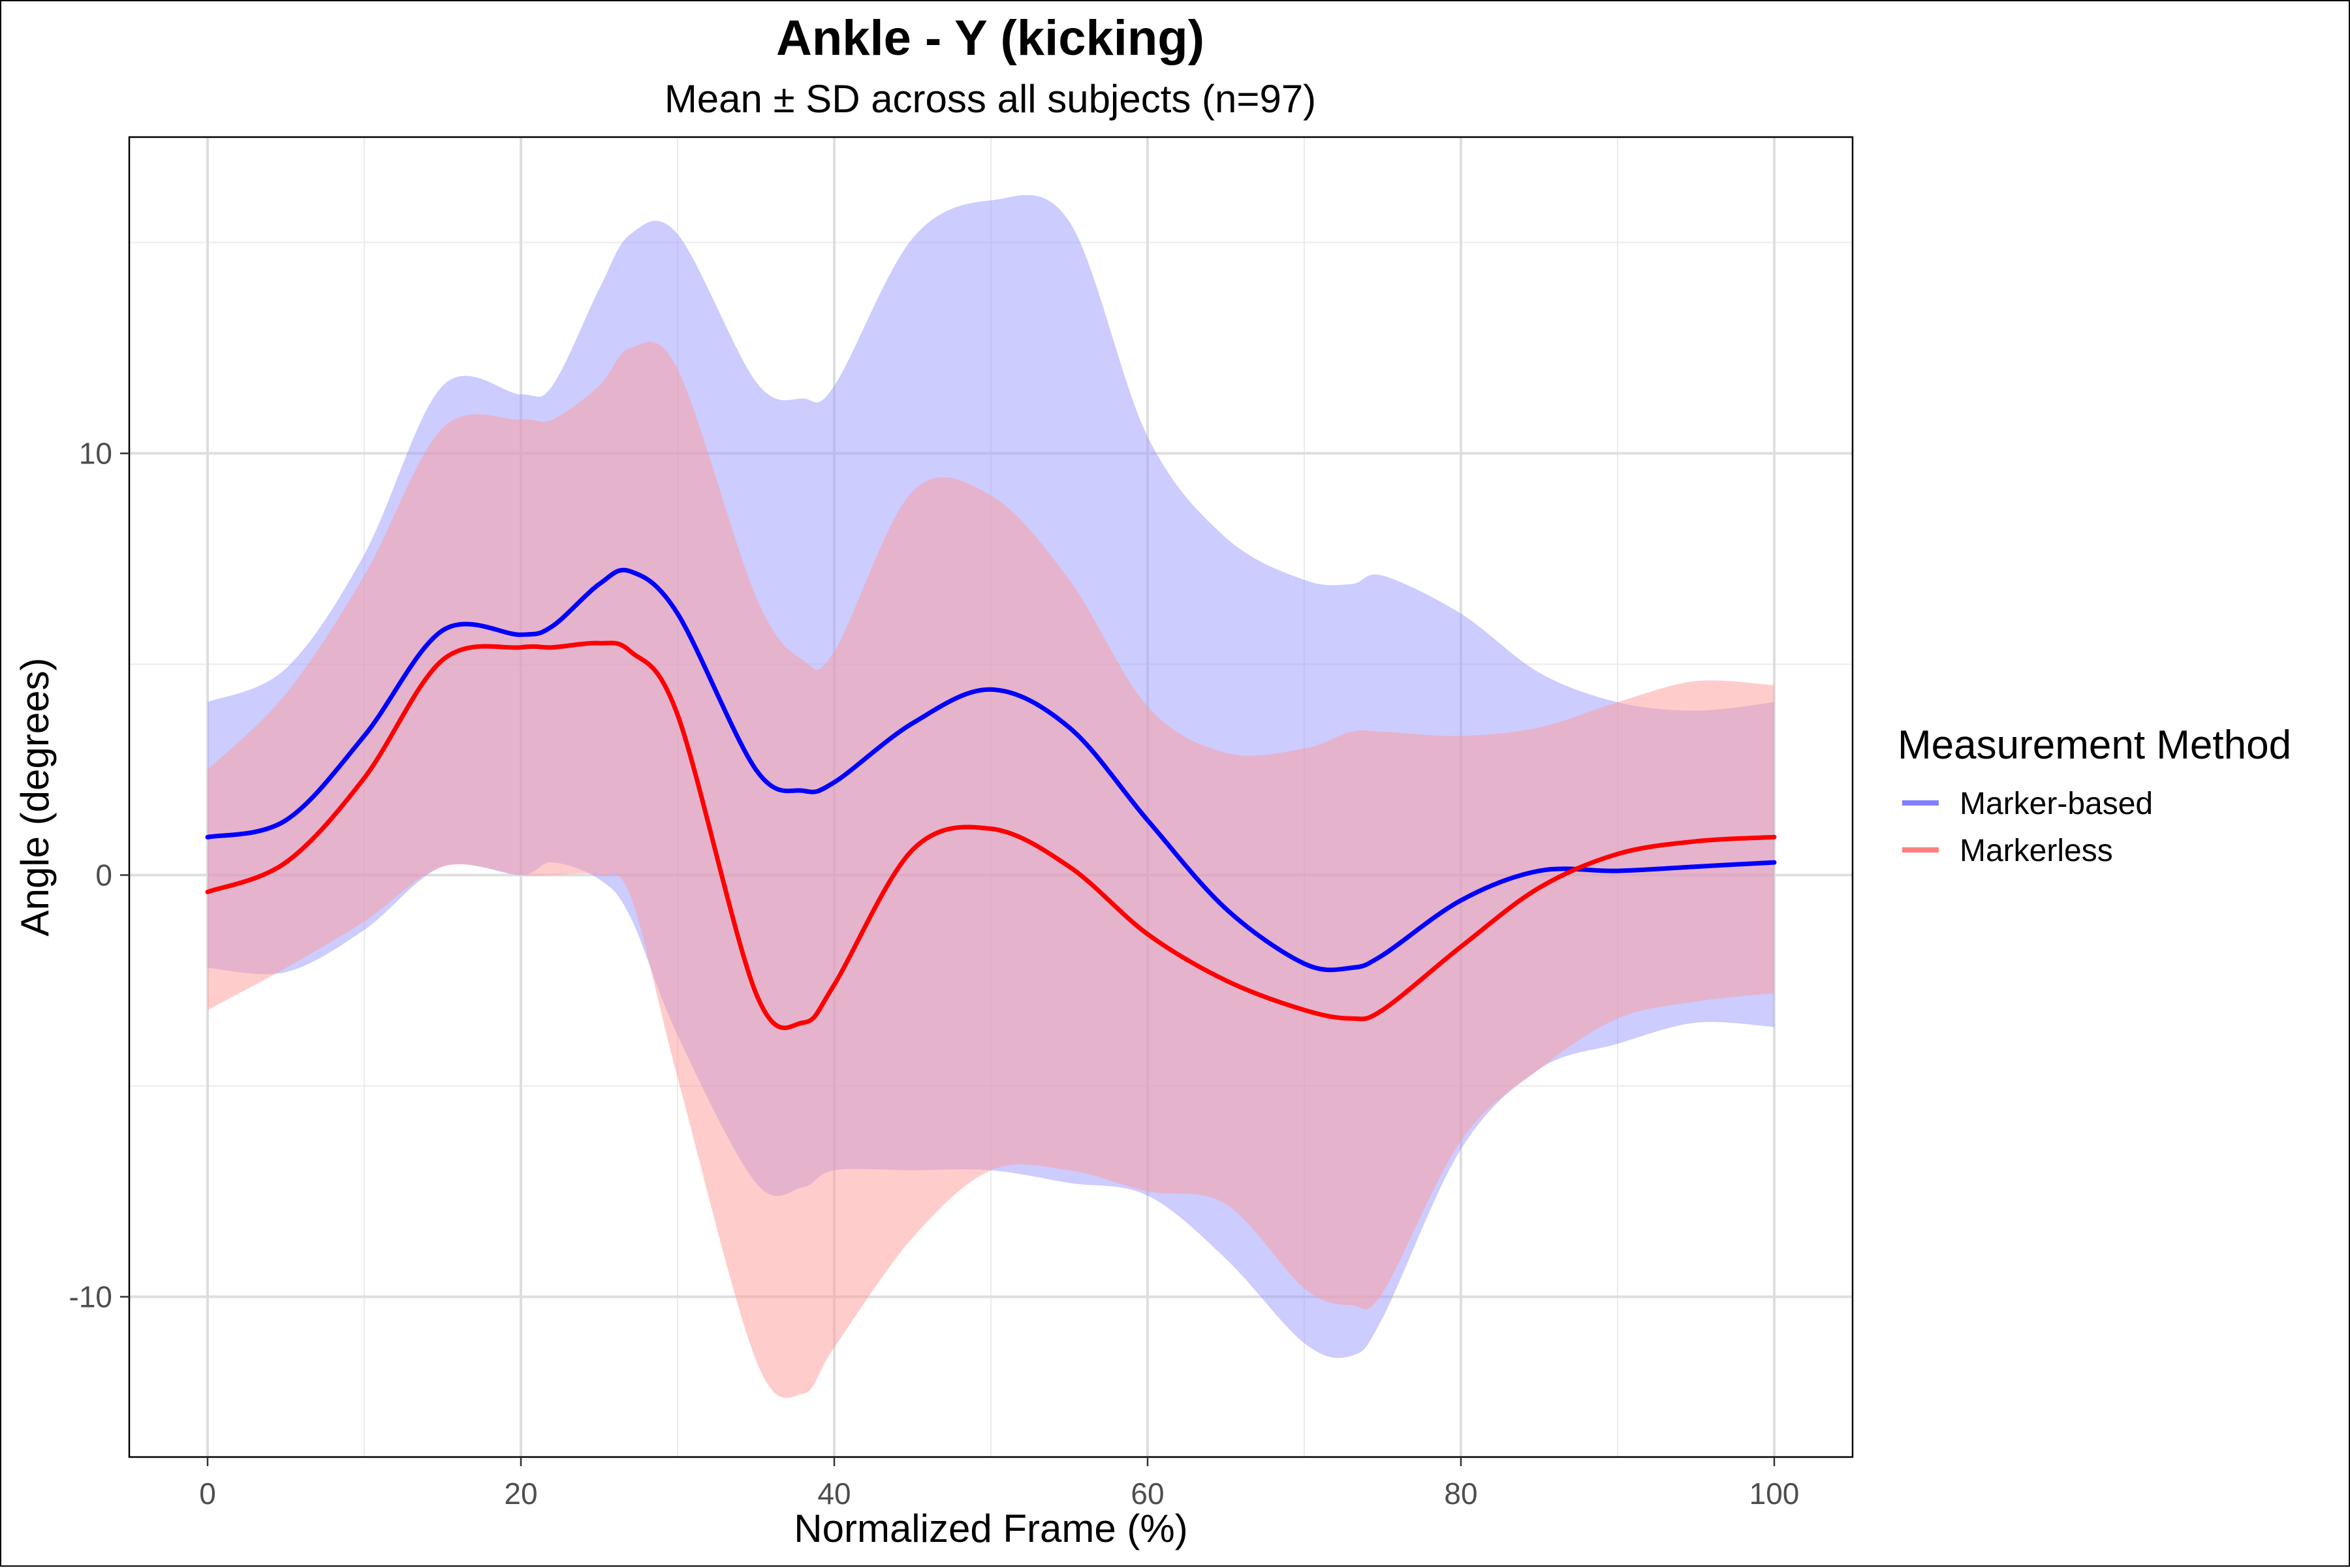  I want to click on y-tick-label: 10, so click(95, 454).